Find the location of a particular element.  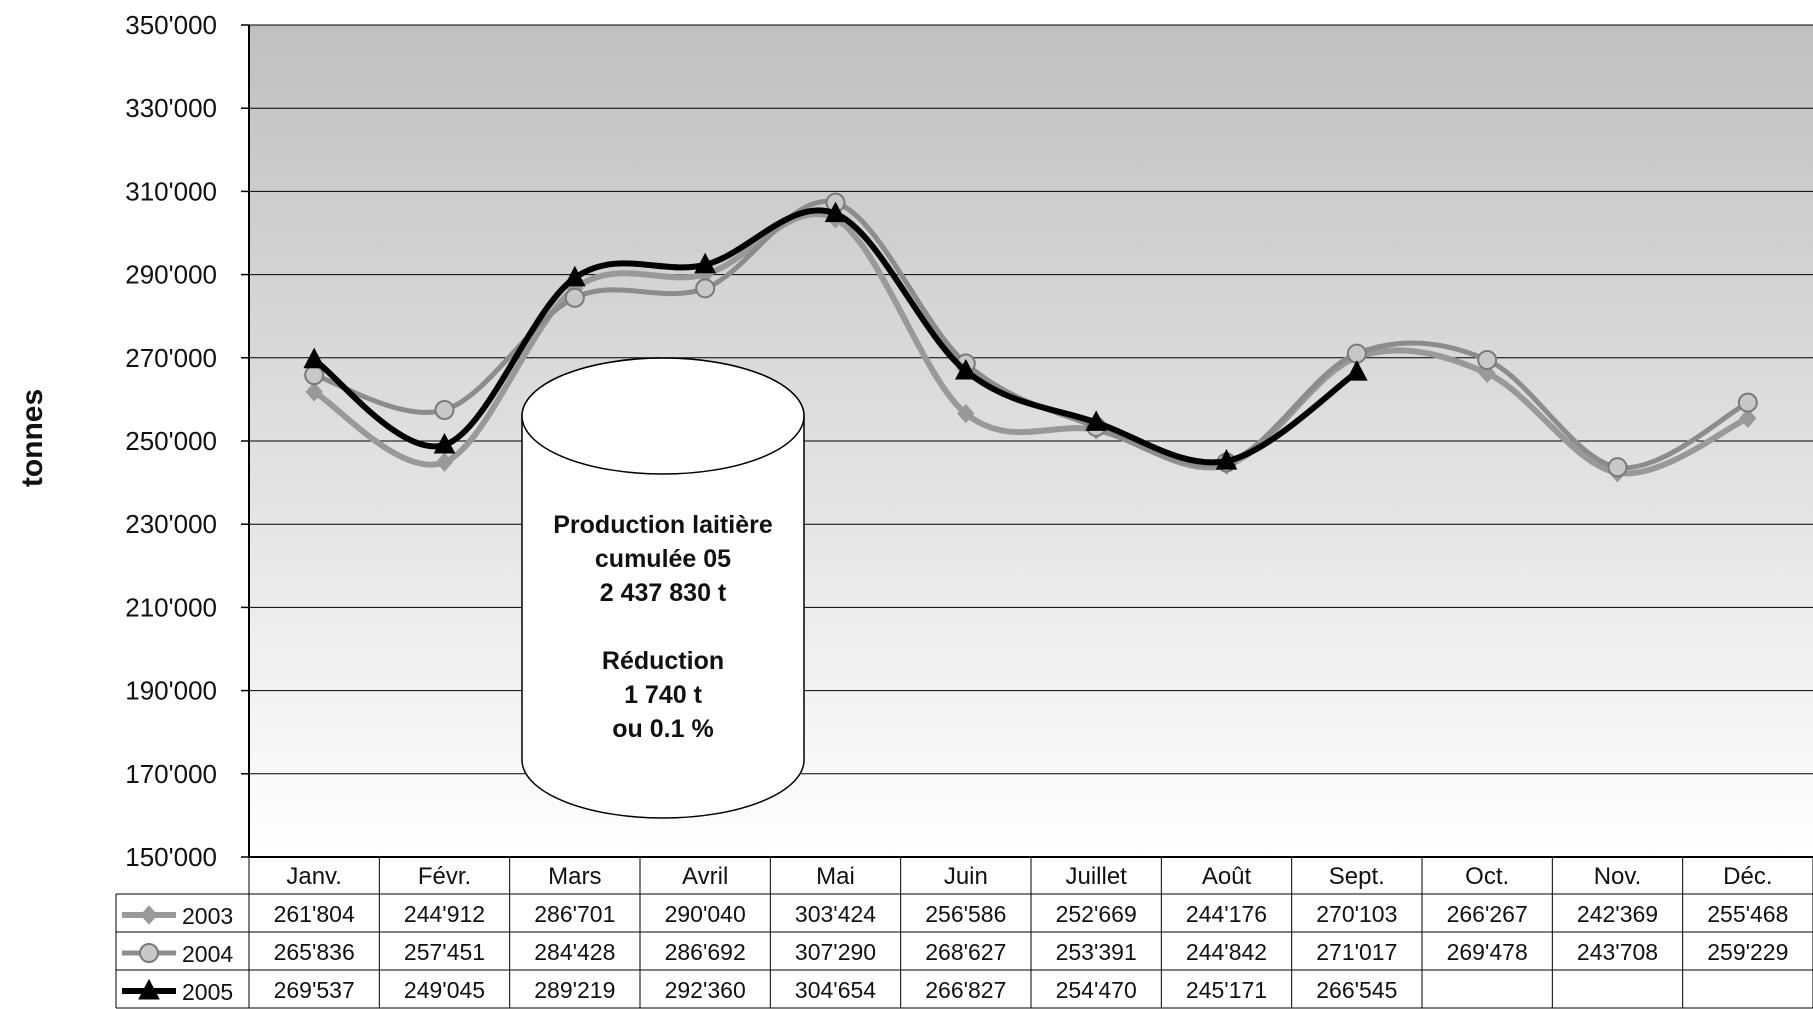

category-label: Mars is located at coordinates (574, 876).